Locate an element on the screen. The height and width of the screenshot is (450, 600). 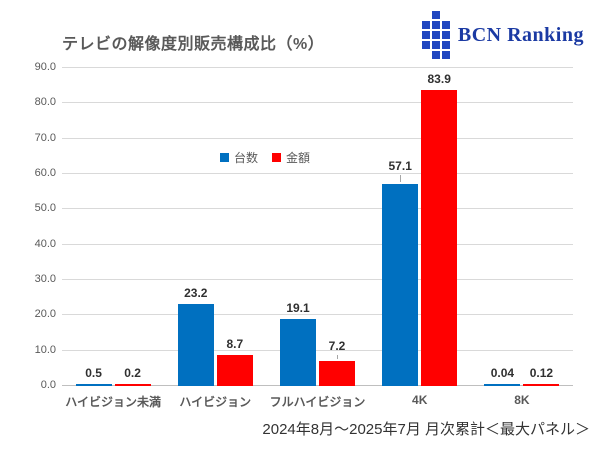
bar-value-label: 0.04 is located at coordinates (502, 373).